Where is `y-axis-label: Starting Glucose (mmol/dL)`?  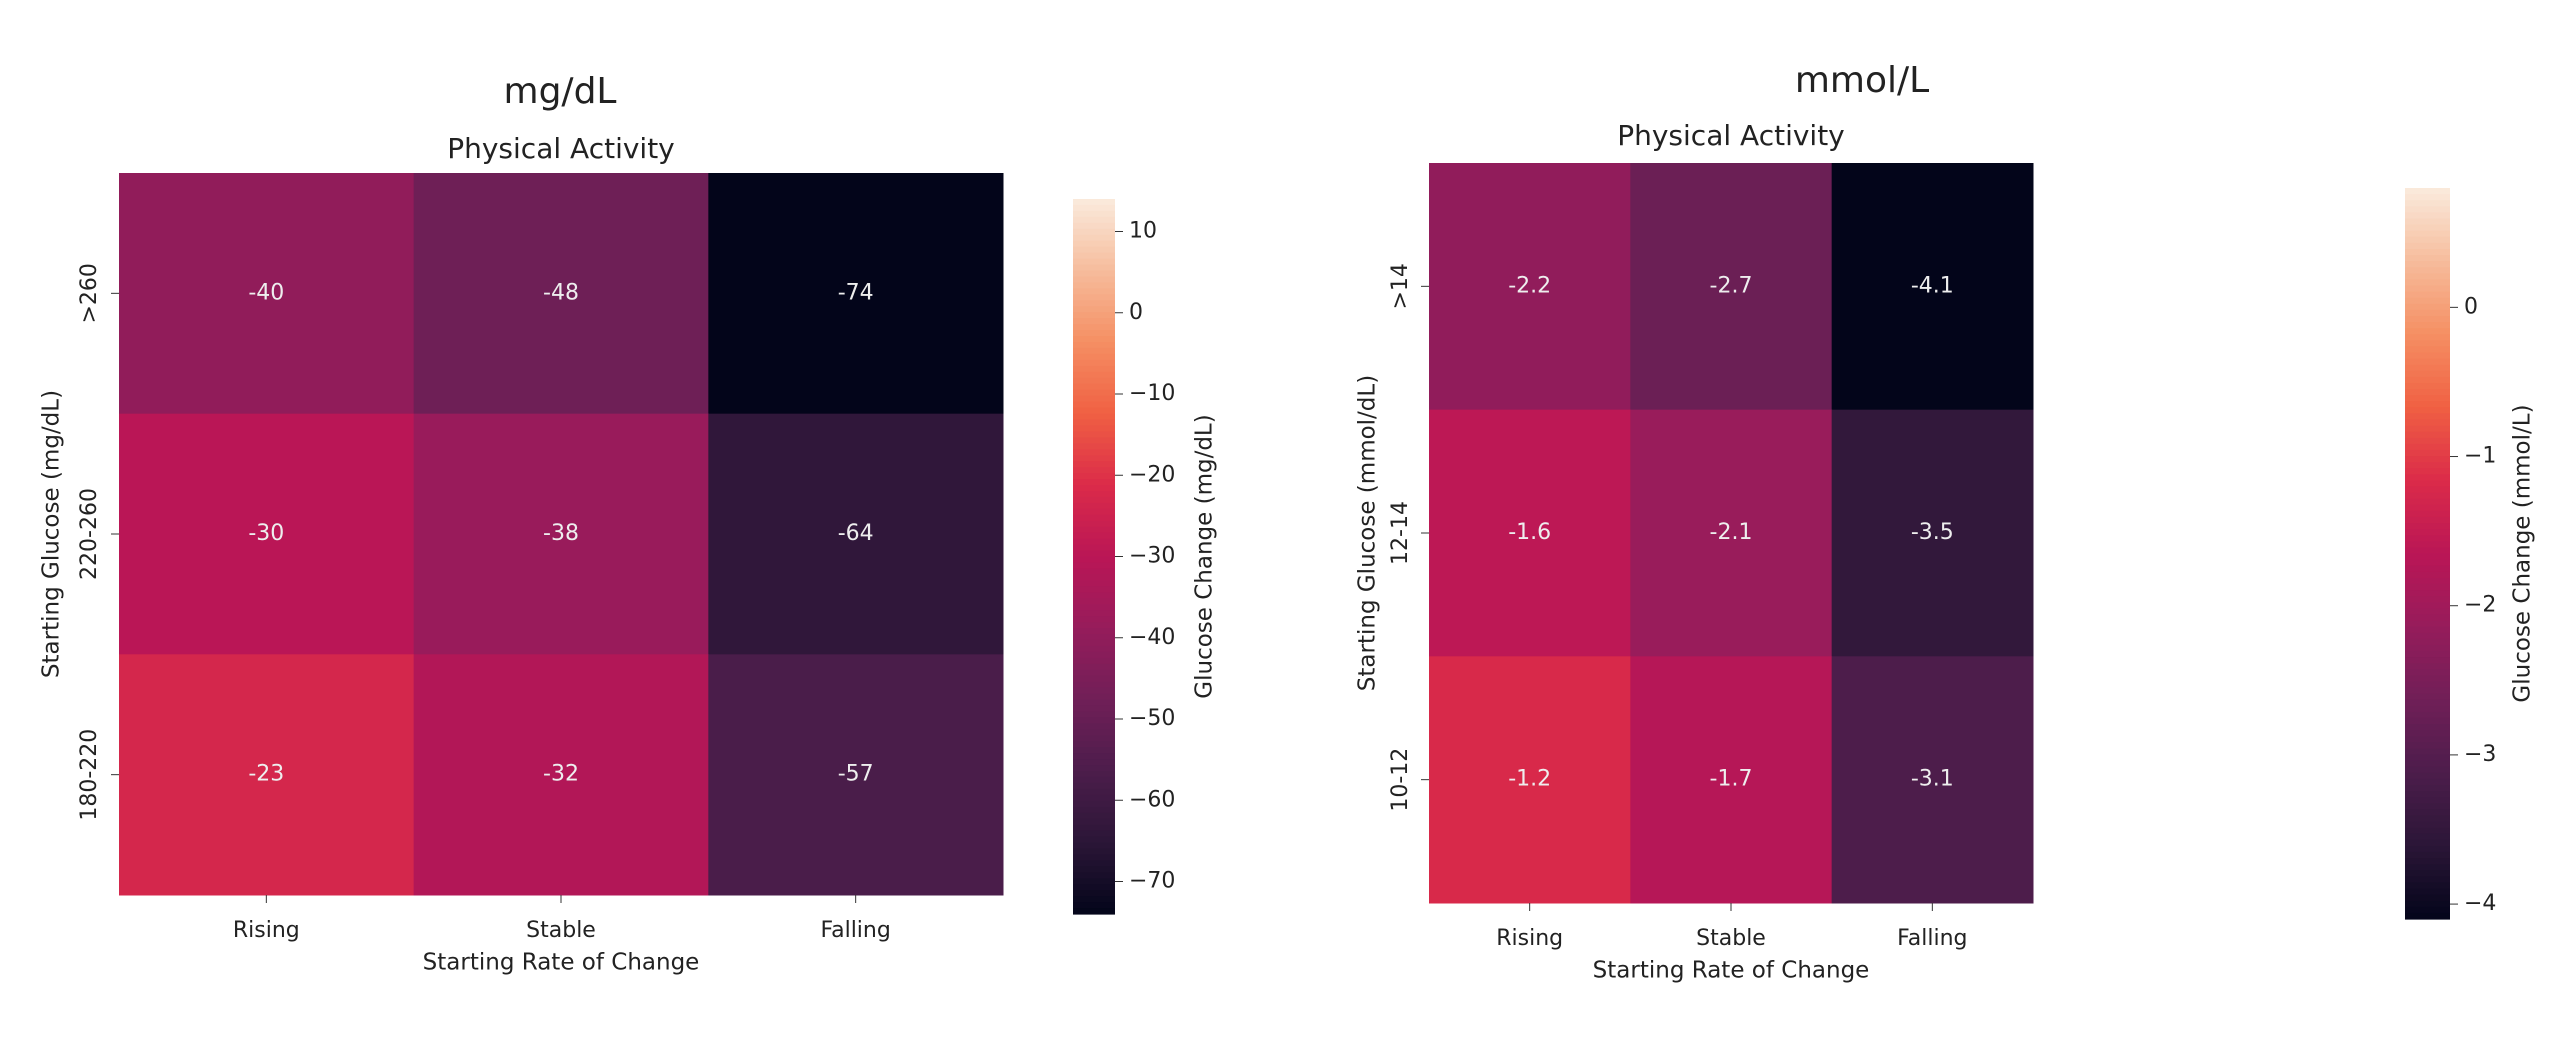
y-axis-label: Starting Glucose (mmol/dL) is located at coordinates (1368, 533).